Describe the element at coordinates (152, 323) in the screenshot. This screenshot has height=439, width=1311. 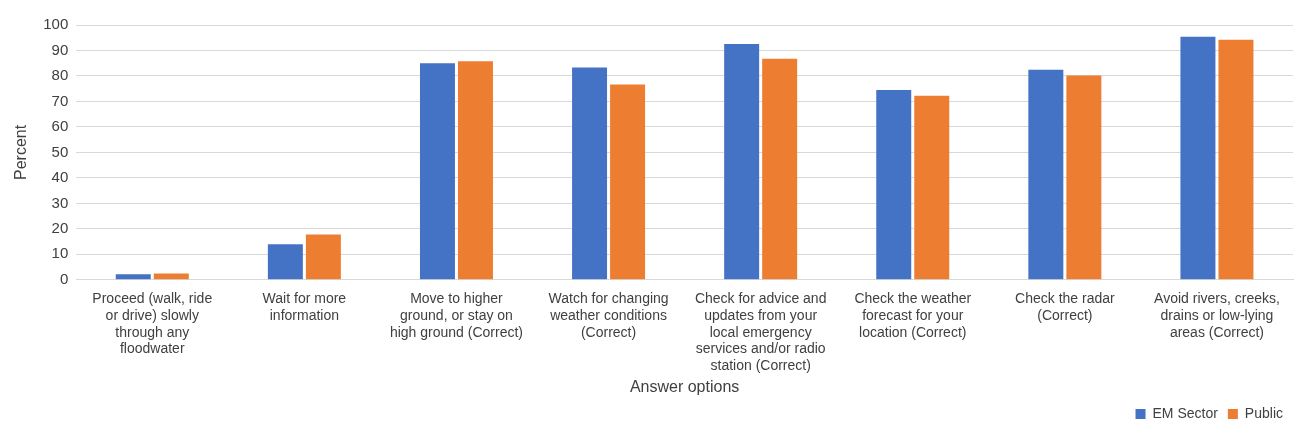
I see `x-tick-label: Proceed (walk, ride or drive) slowly through any floodwater` at that location.